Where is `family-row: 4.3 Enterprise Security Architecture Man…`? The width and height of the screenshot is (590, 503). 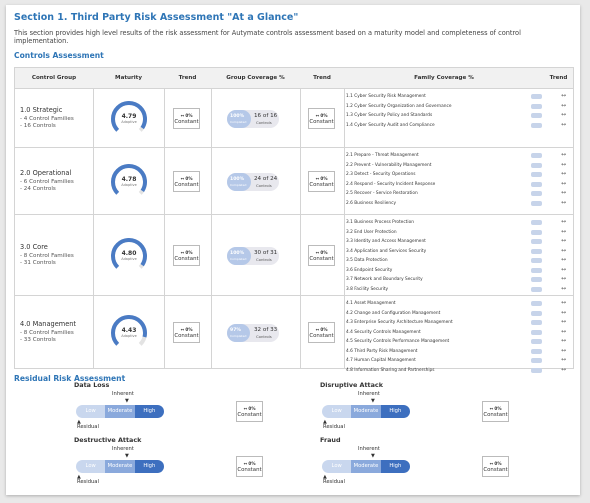
family-row: 4.3 Enterprise Security Architecture Man… is located at coordinates (458, 323).